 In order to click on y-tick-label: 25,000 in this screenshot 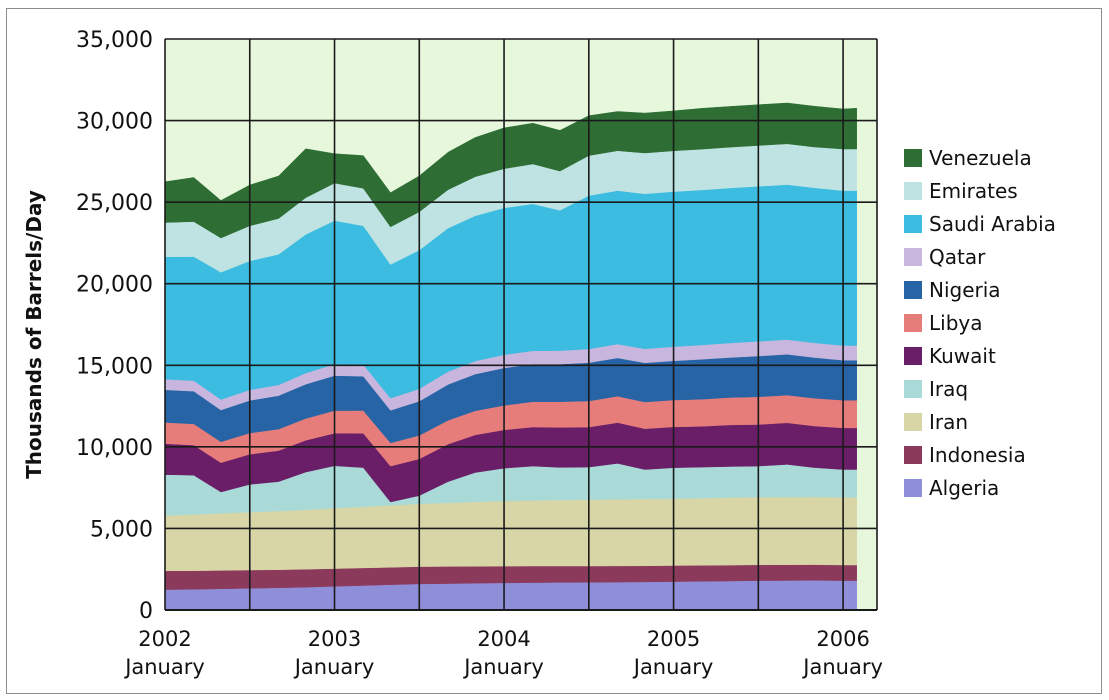, I will do `click(114, 203)`.